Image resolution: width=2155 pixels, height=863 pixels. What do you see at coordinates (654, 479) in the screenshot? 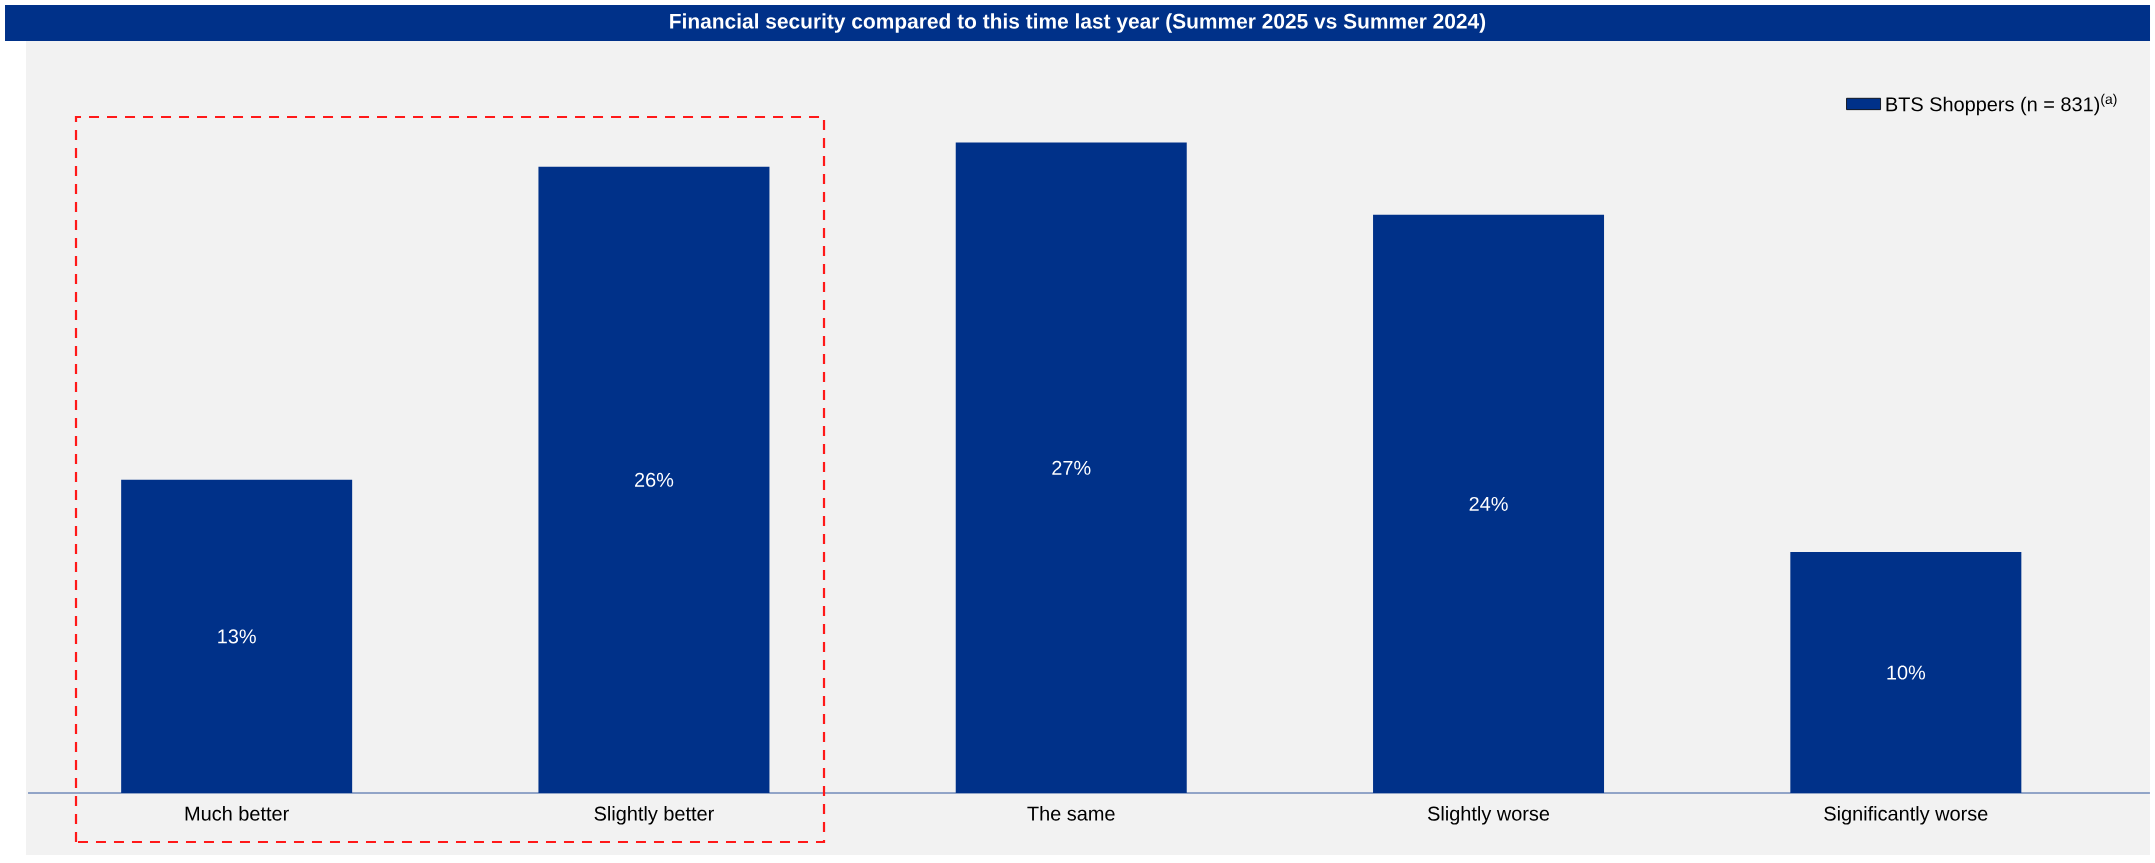
I see `data-label: 26%` at bounding box center [654, 479].